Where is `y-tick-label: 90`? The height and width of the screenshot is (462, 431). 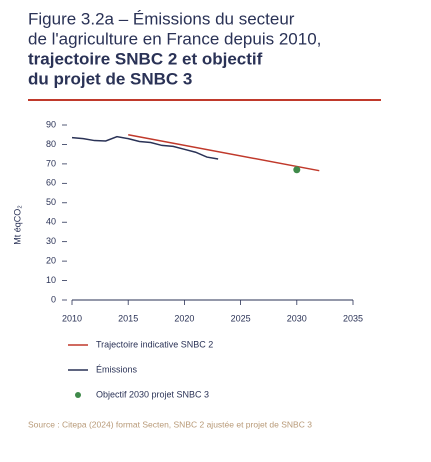
y-tick-label: 90 is located at coordinates (51, 124).